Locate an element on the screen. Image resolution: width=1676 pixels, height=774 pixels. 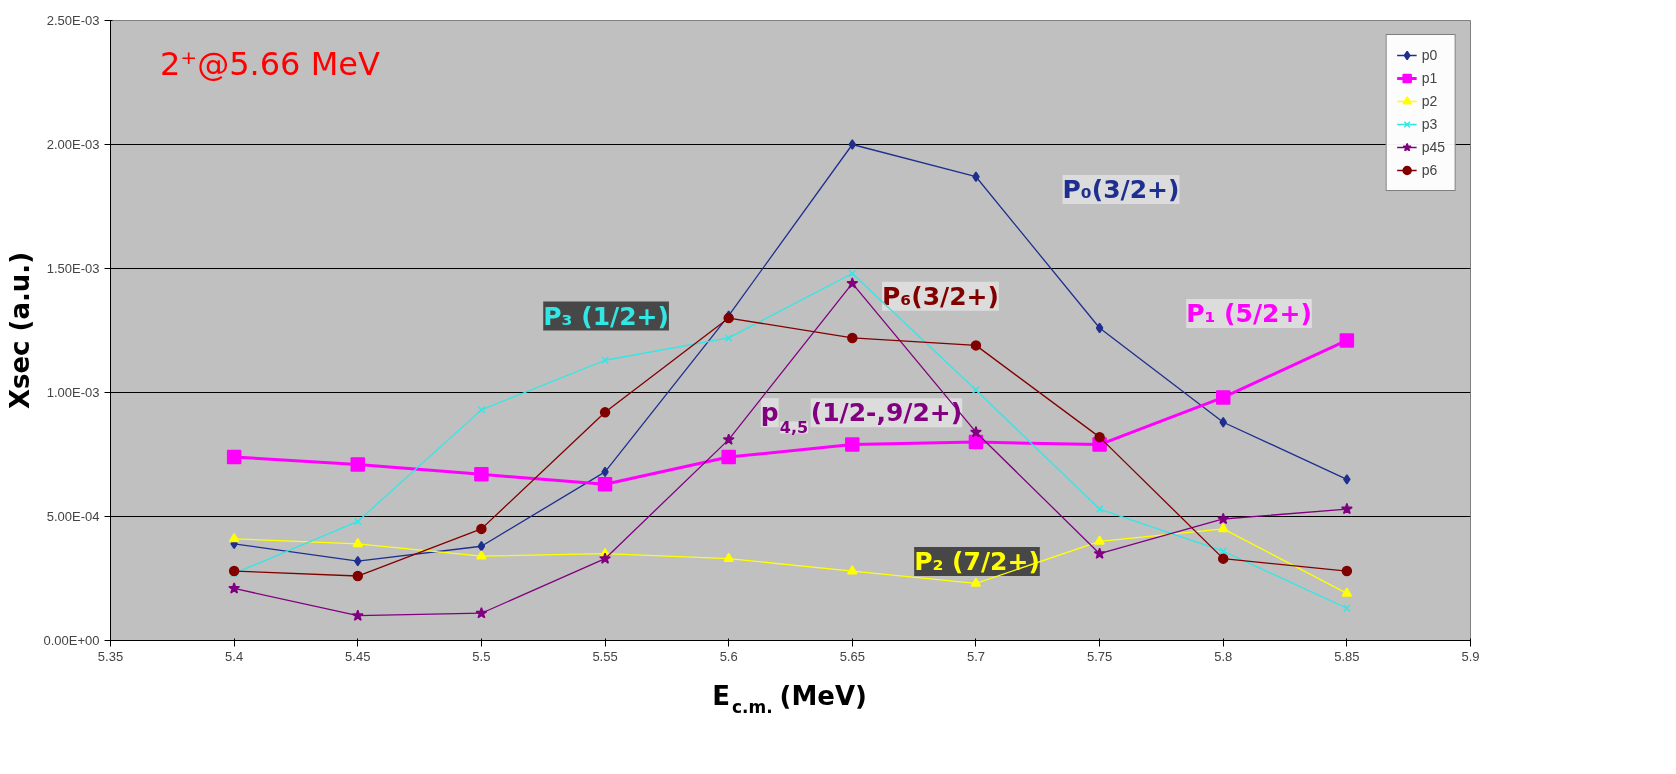
legend-label: p2 is located at coordinates (1430, 101).